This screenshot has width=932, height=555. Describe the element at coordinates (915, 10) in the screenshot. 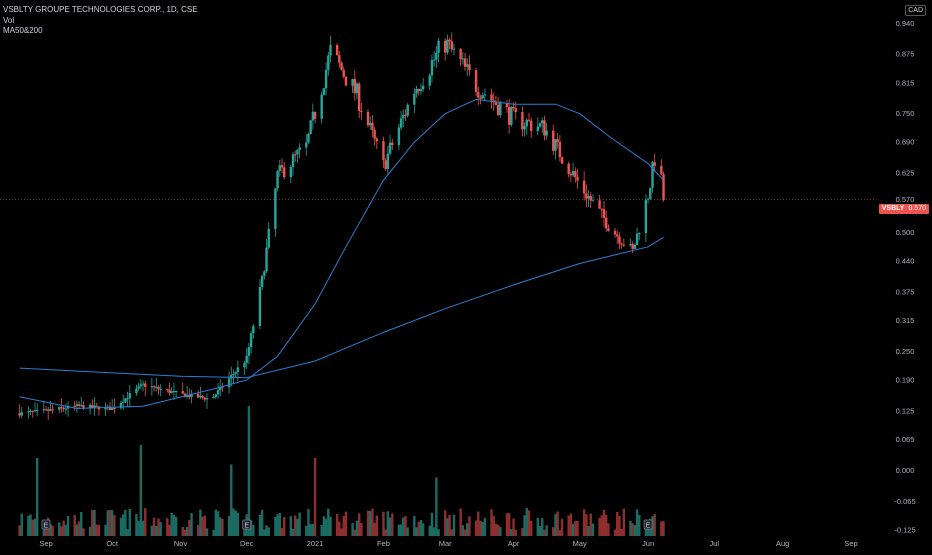

I see `currency-label: CAD` at that location.